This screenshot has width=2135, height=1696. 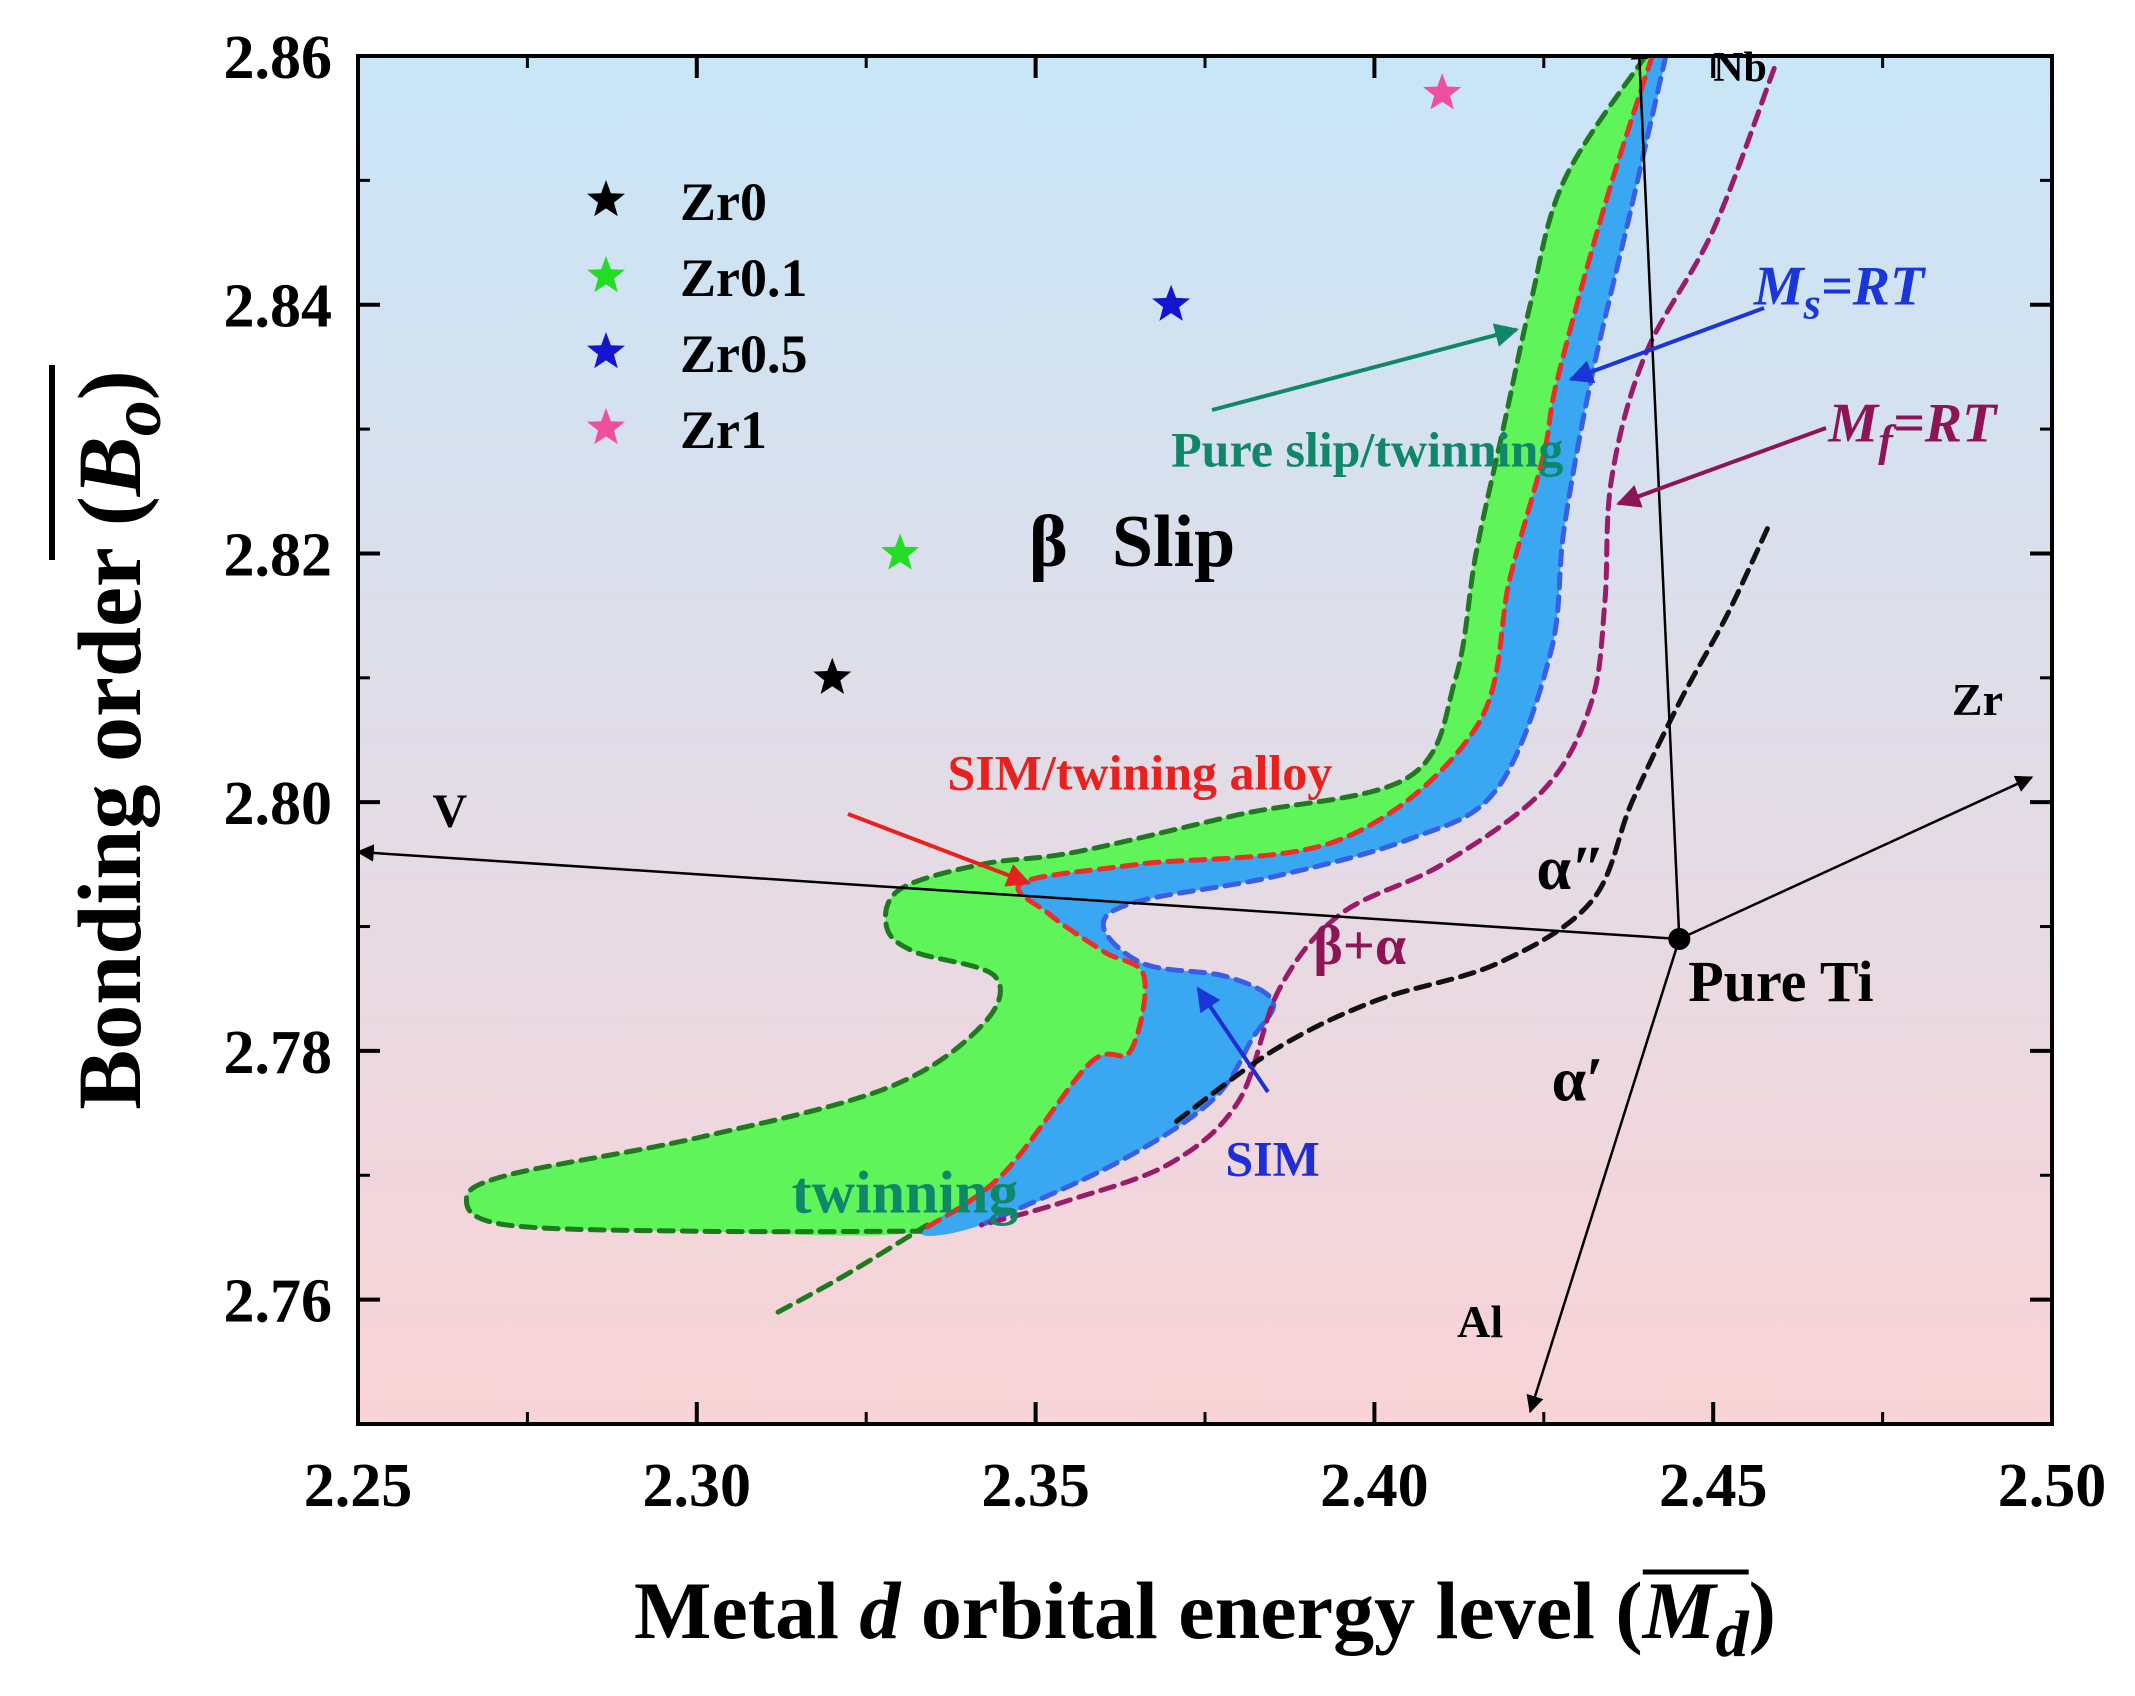 What do you see at coordinates (278, 804) in the screenshot?
I see `y-tick-label: 2.80` at bounding box center [278, 804].